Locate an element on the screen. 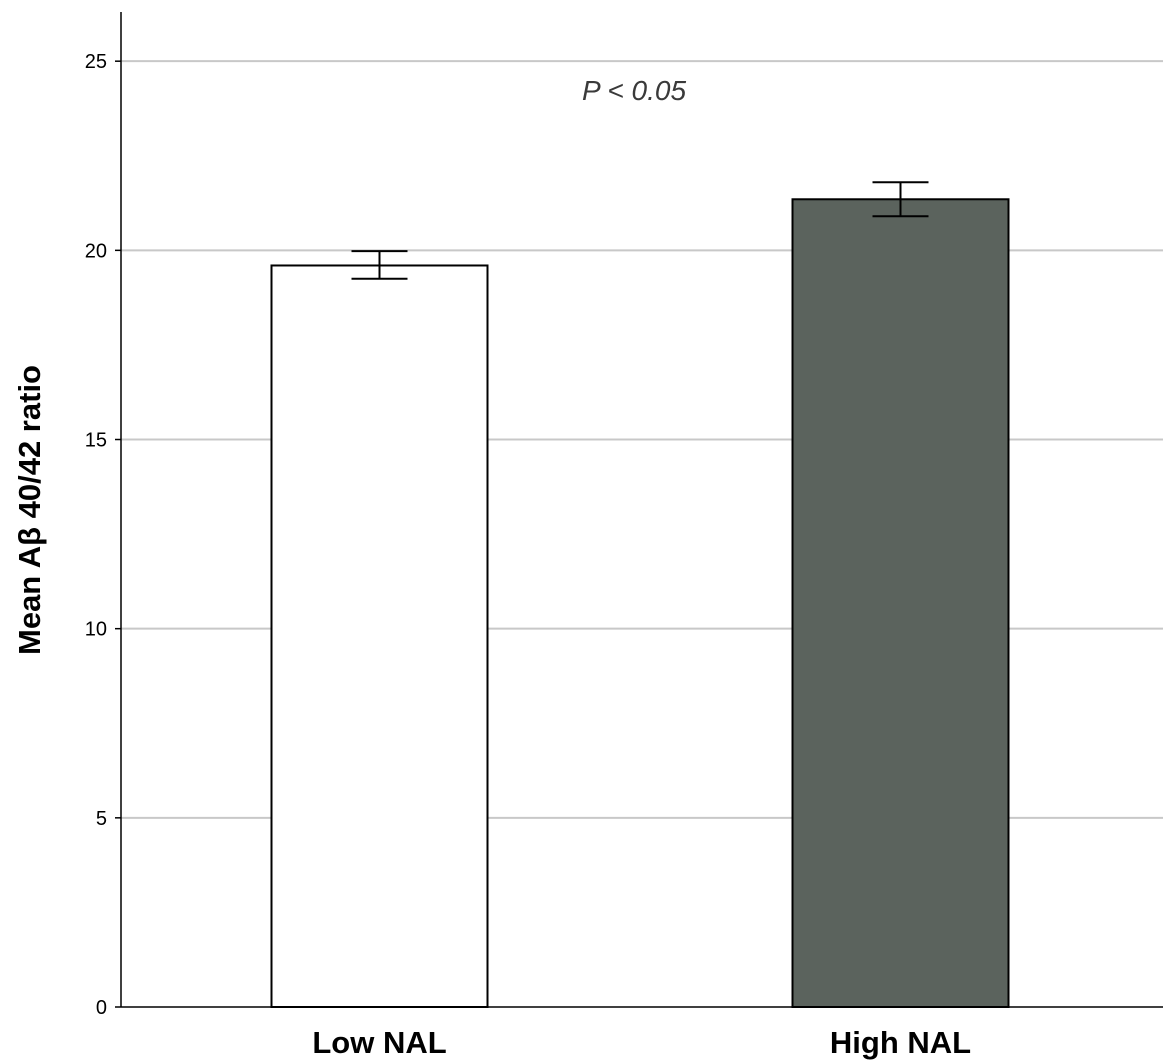 The width and height of the screenshot is (1163, 1061). x-category-label: High NAL is located at coordinates (900, 1042).